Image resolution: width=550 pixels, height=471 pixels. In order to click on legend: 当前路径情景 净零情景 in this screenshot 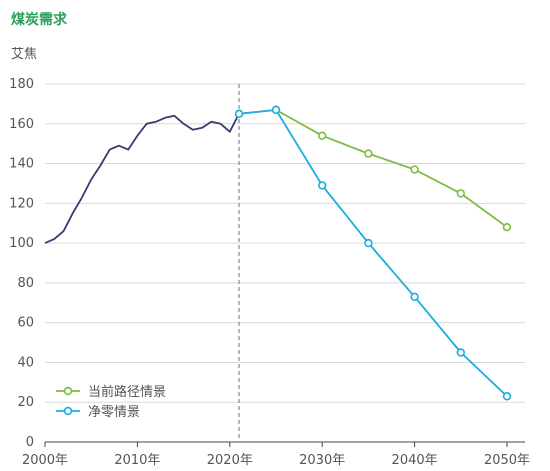, I will do `click(111, 402)`.